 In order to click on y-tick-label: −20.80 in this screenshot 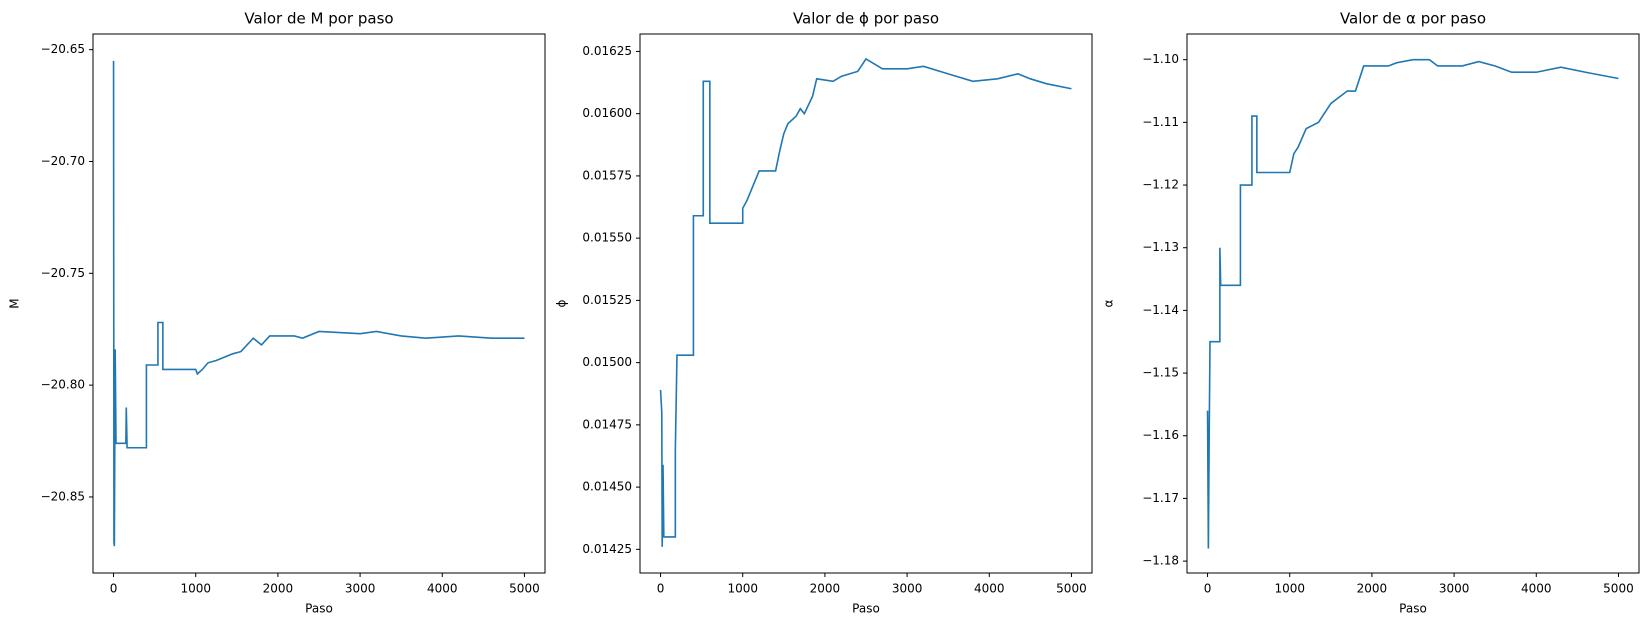, I will do `click(63, 385)`.